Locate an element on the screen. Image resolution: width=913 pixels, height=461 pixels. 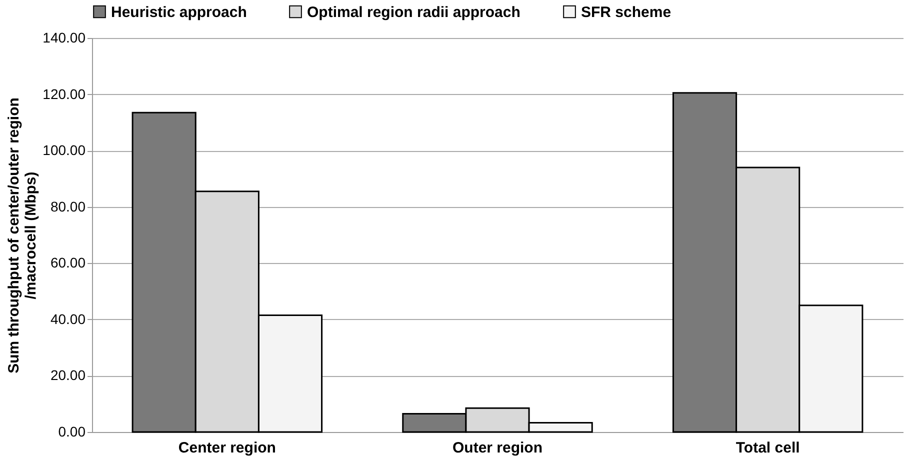
y-tick-label: 40.00 is located at coordinates (68, 318).